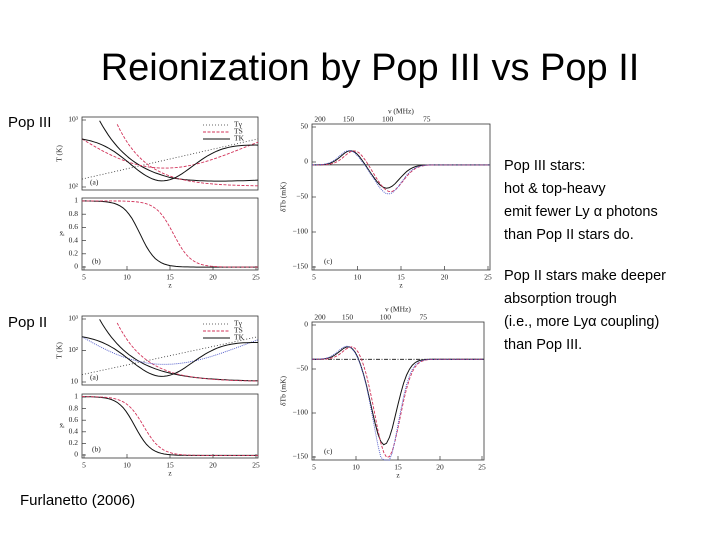 Image resolution: width=720 pixels, height=540 pixels. I want to click on note-line: absorption trough, so click(560, 299).